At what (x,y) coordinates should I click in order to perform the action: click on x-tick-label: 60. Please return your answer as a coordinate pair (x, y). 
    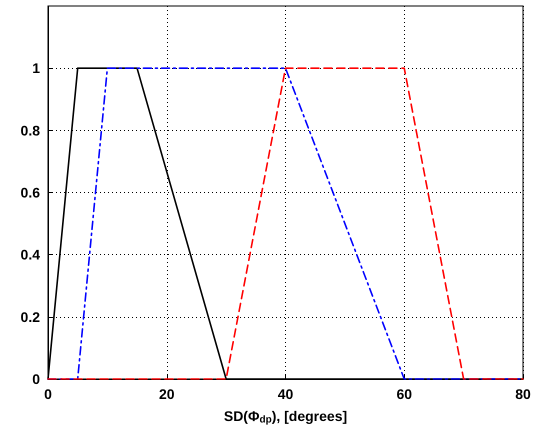
    Looking at the image, I should click on (404, 394).